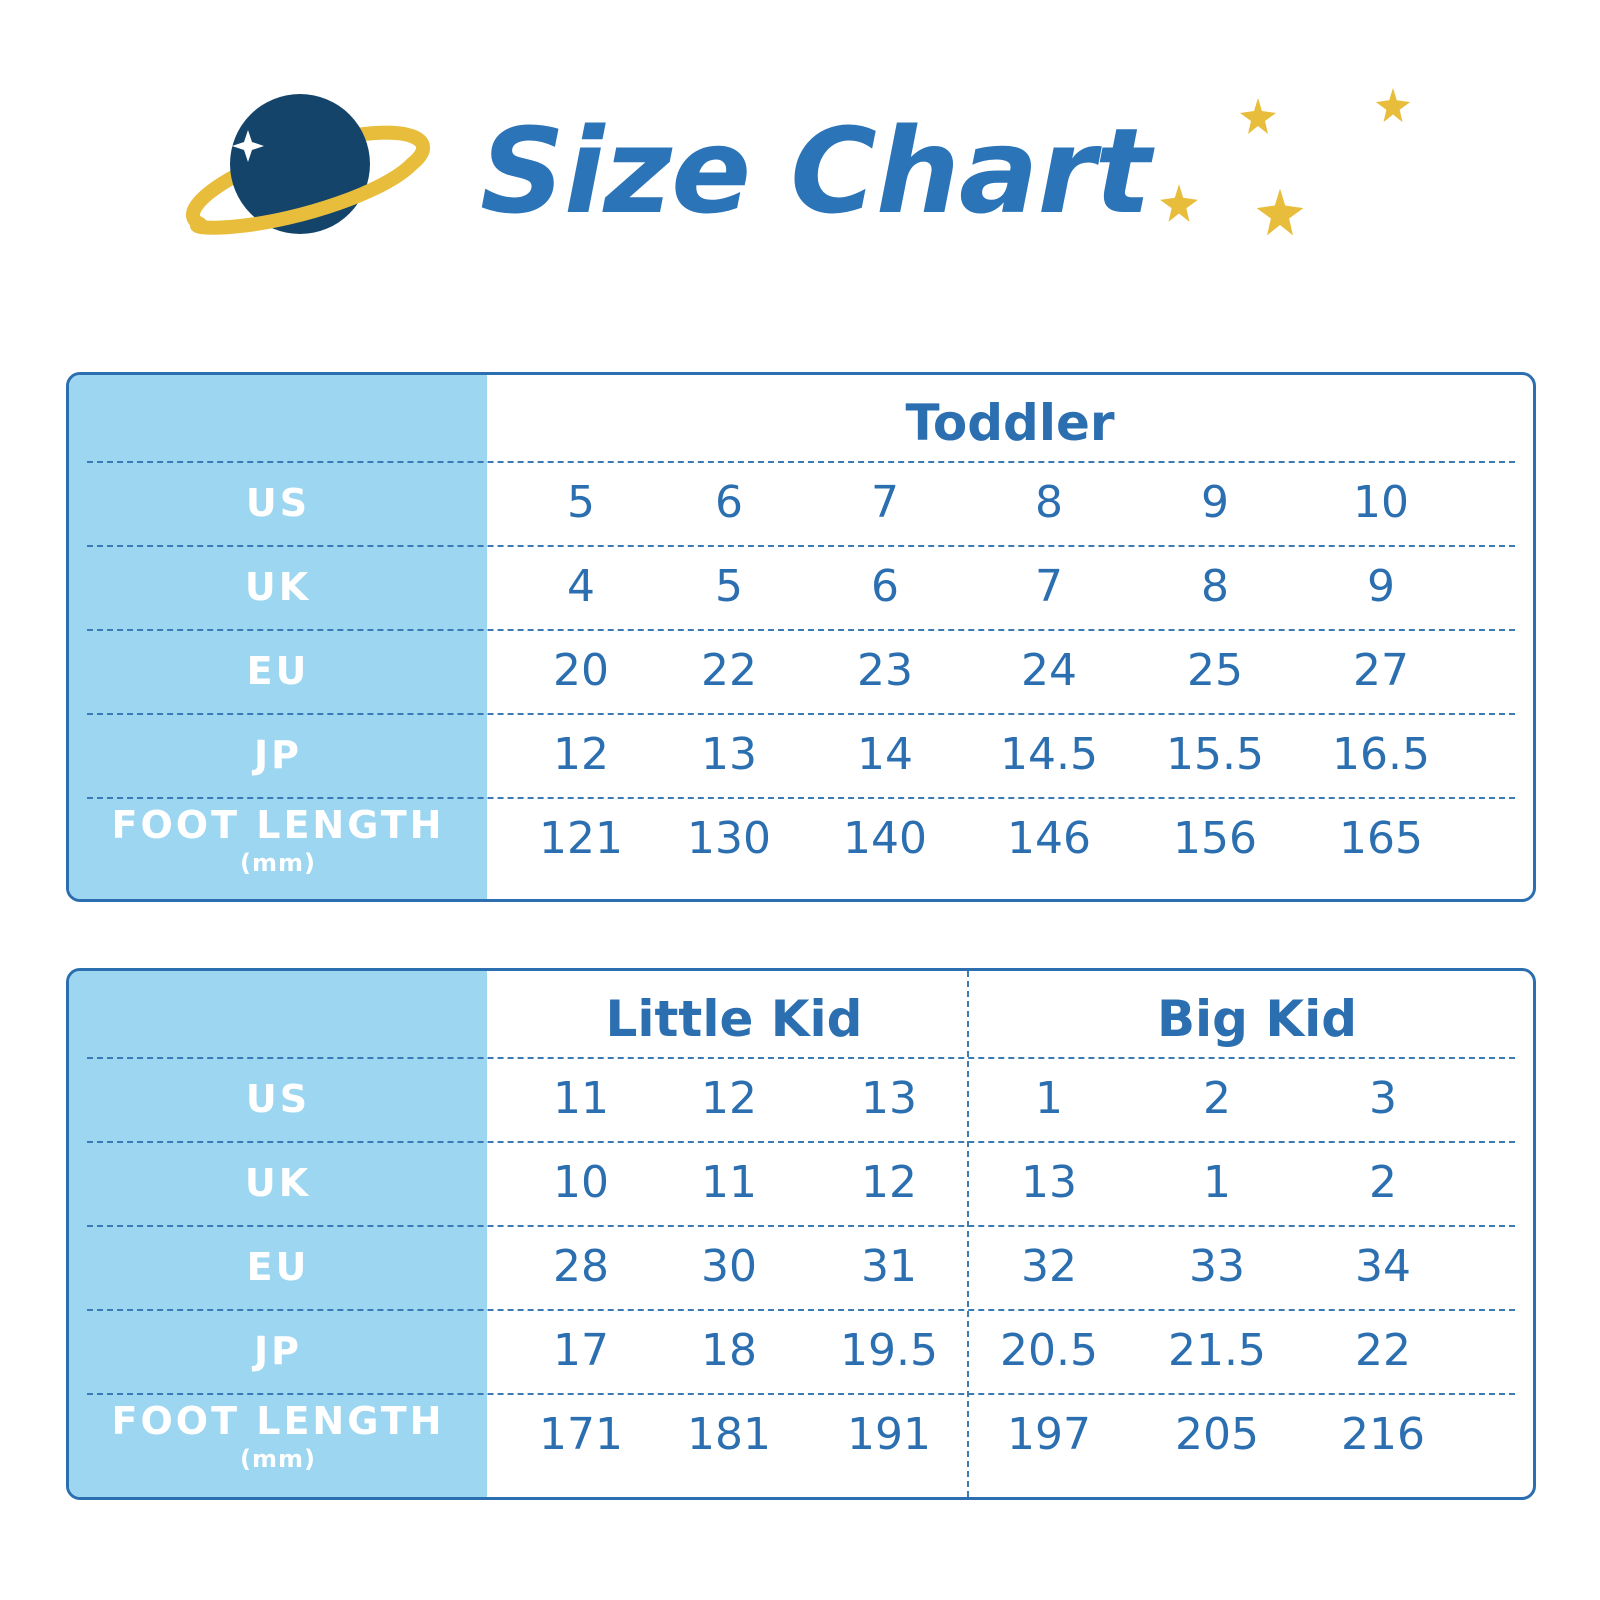 The width and height of the screenshot is (1600, 1600). Describe the element at coordinates (1215, 670) in the screenshot. I see `size-cell: 25` at that location.